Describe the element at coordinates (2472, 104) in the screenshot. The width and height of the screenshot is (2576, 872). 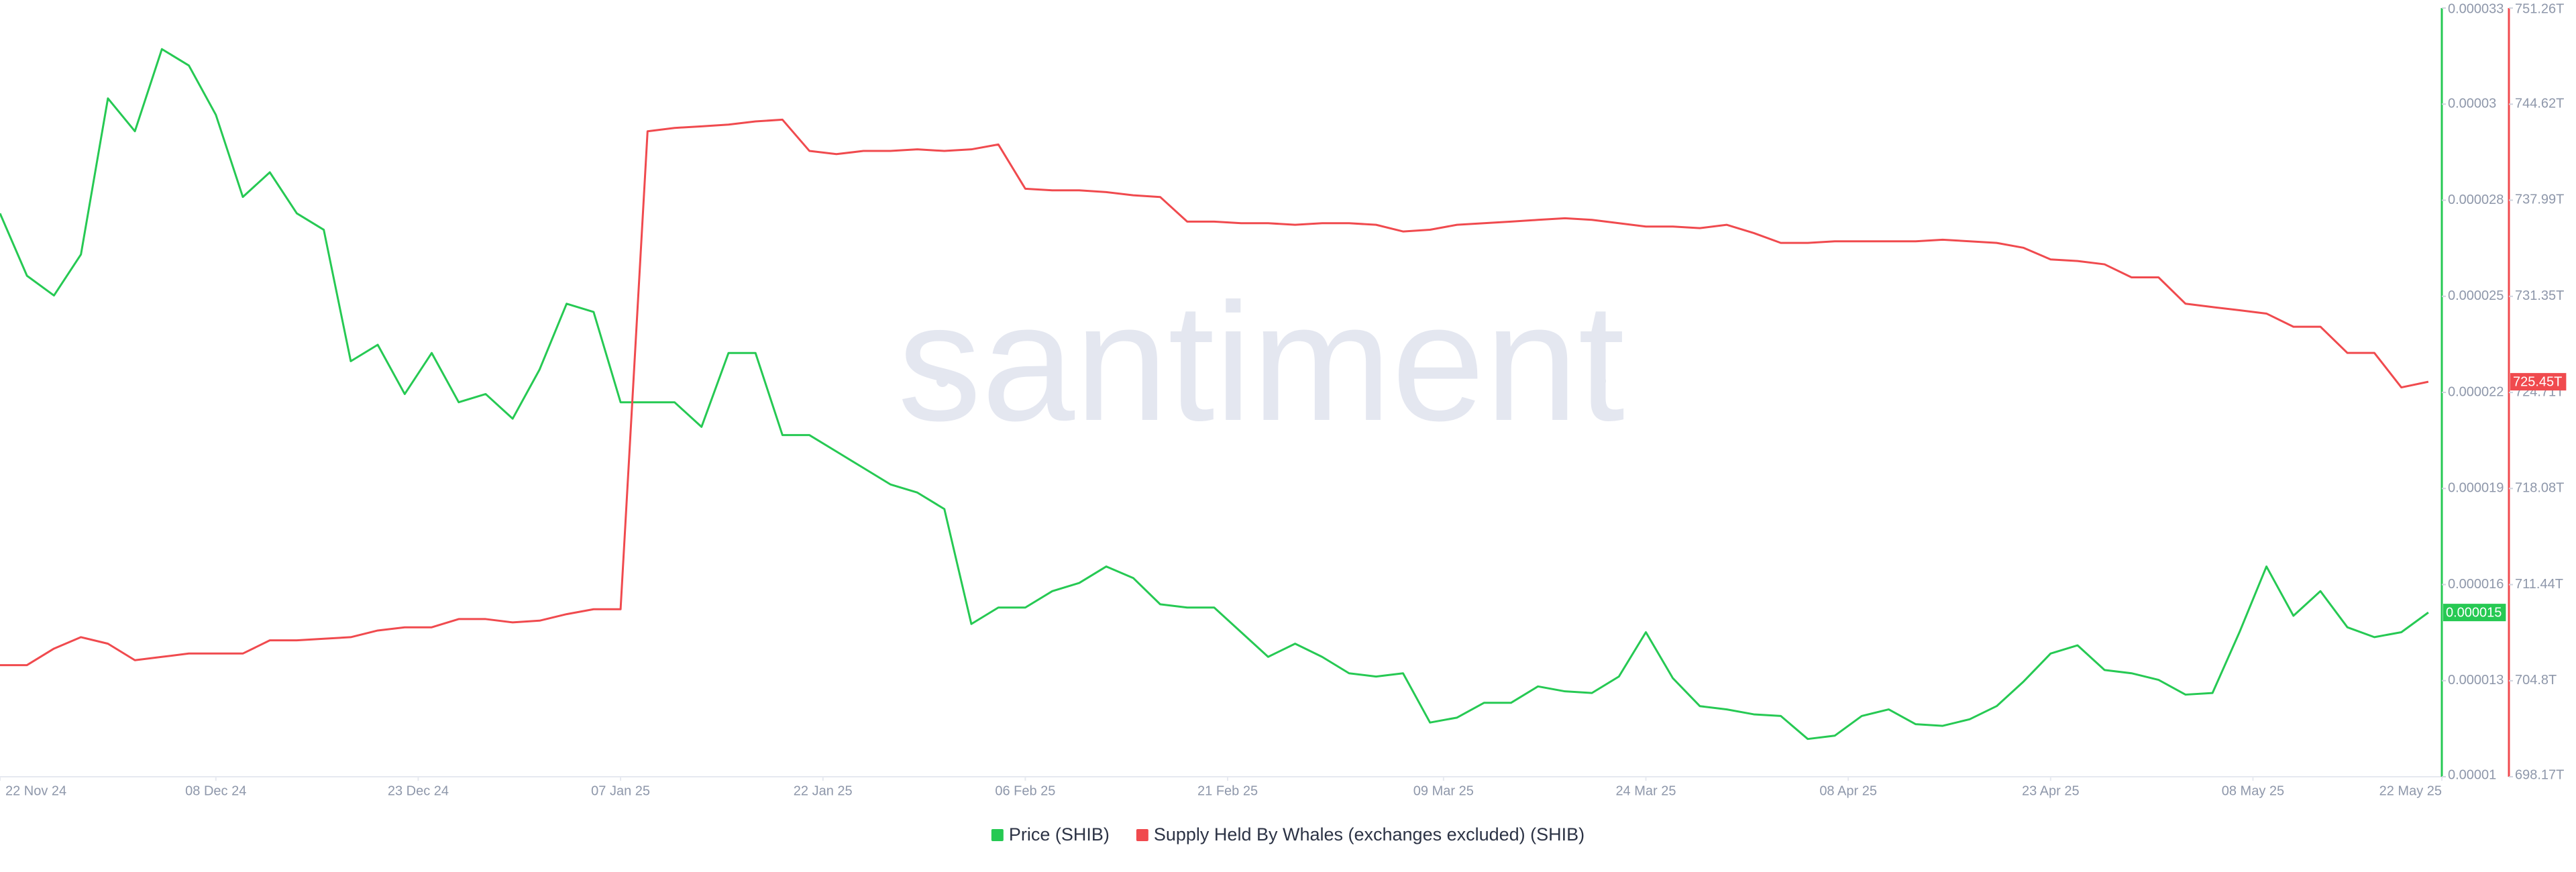
I see `y-tick-label: 0.00003` at that location.